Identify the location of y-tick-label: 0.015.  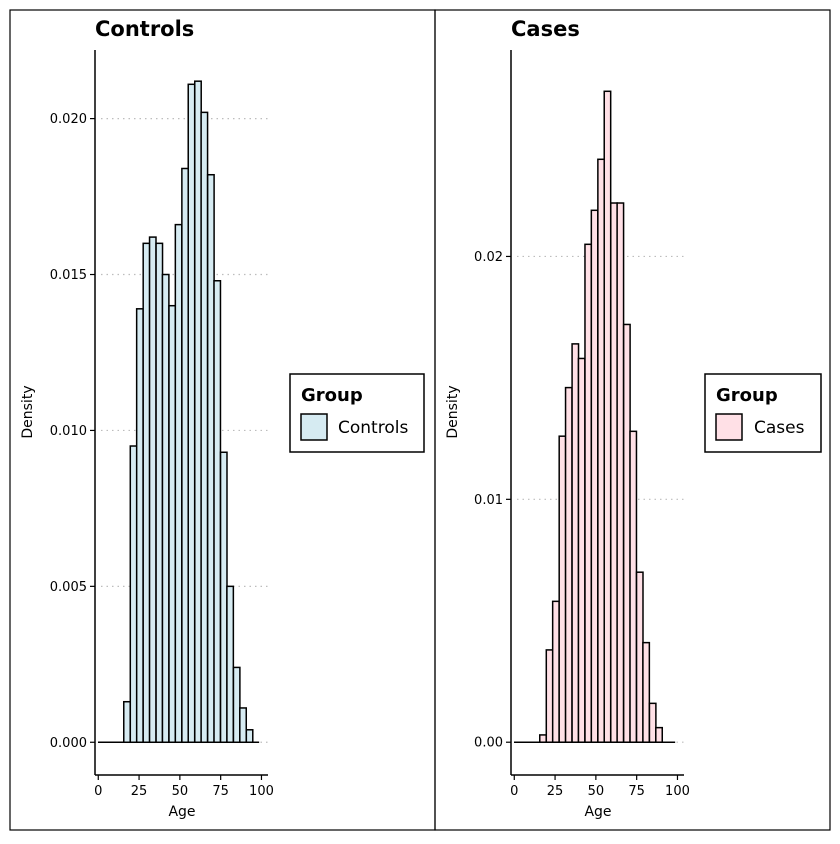
(68, 275).